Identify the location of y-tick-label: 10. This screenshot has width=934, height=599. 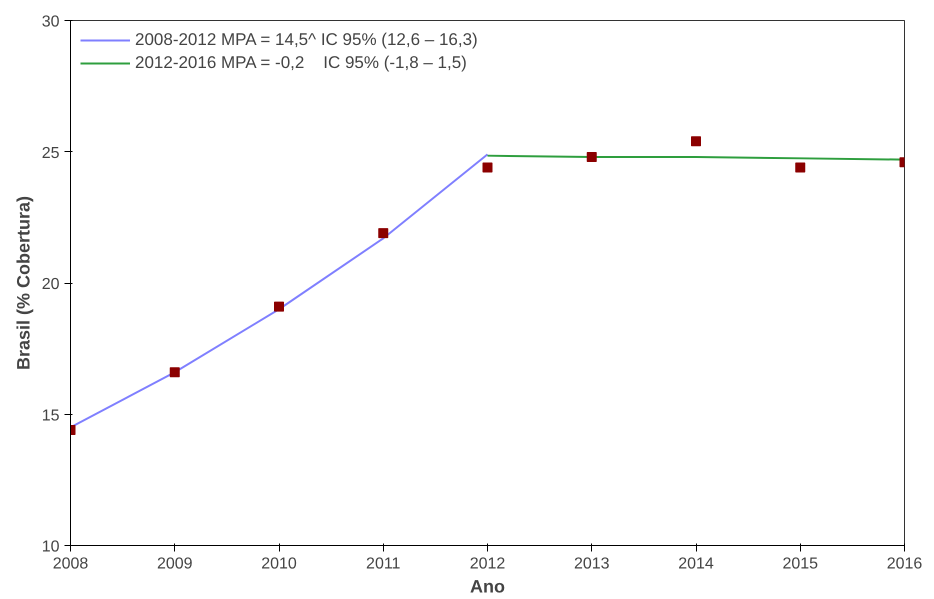
(51, 547).